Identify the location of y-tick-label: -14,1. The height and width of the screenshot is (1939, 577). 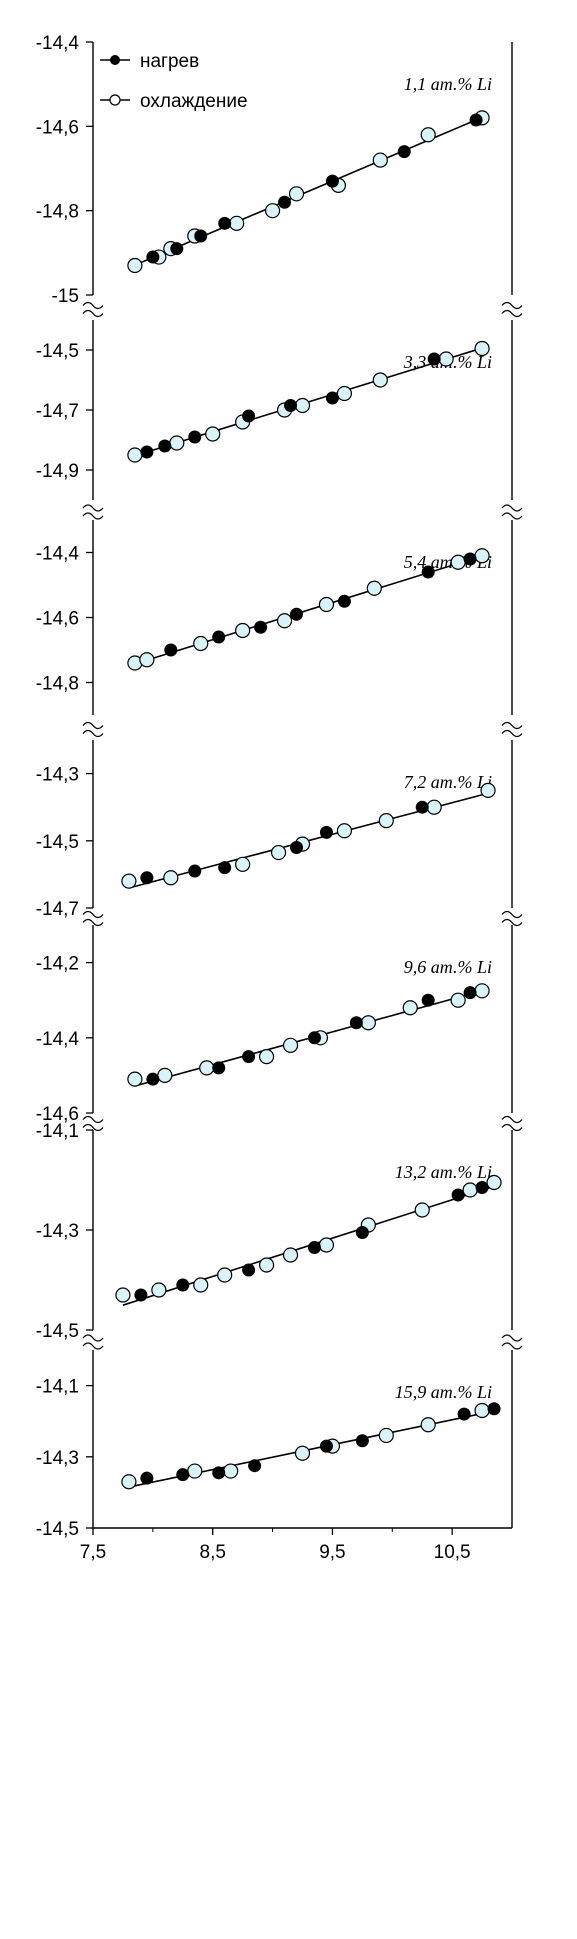
(57, 1387).